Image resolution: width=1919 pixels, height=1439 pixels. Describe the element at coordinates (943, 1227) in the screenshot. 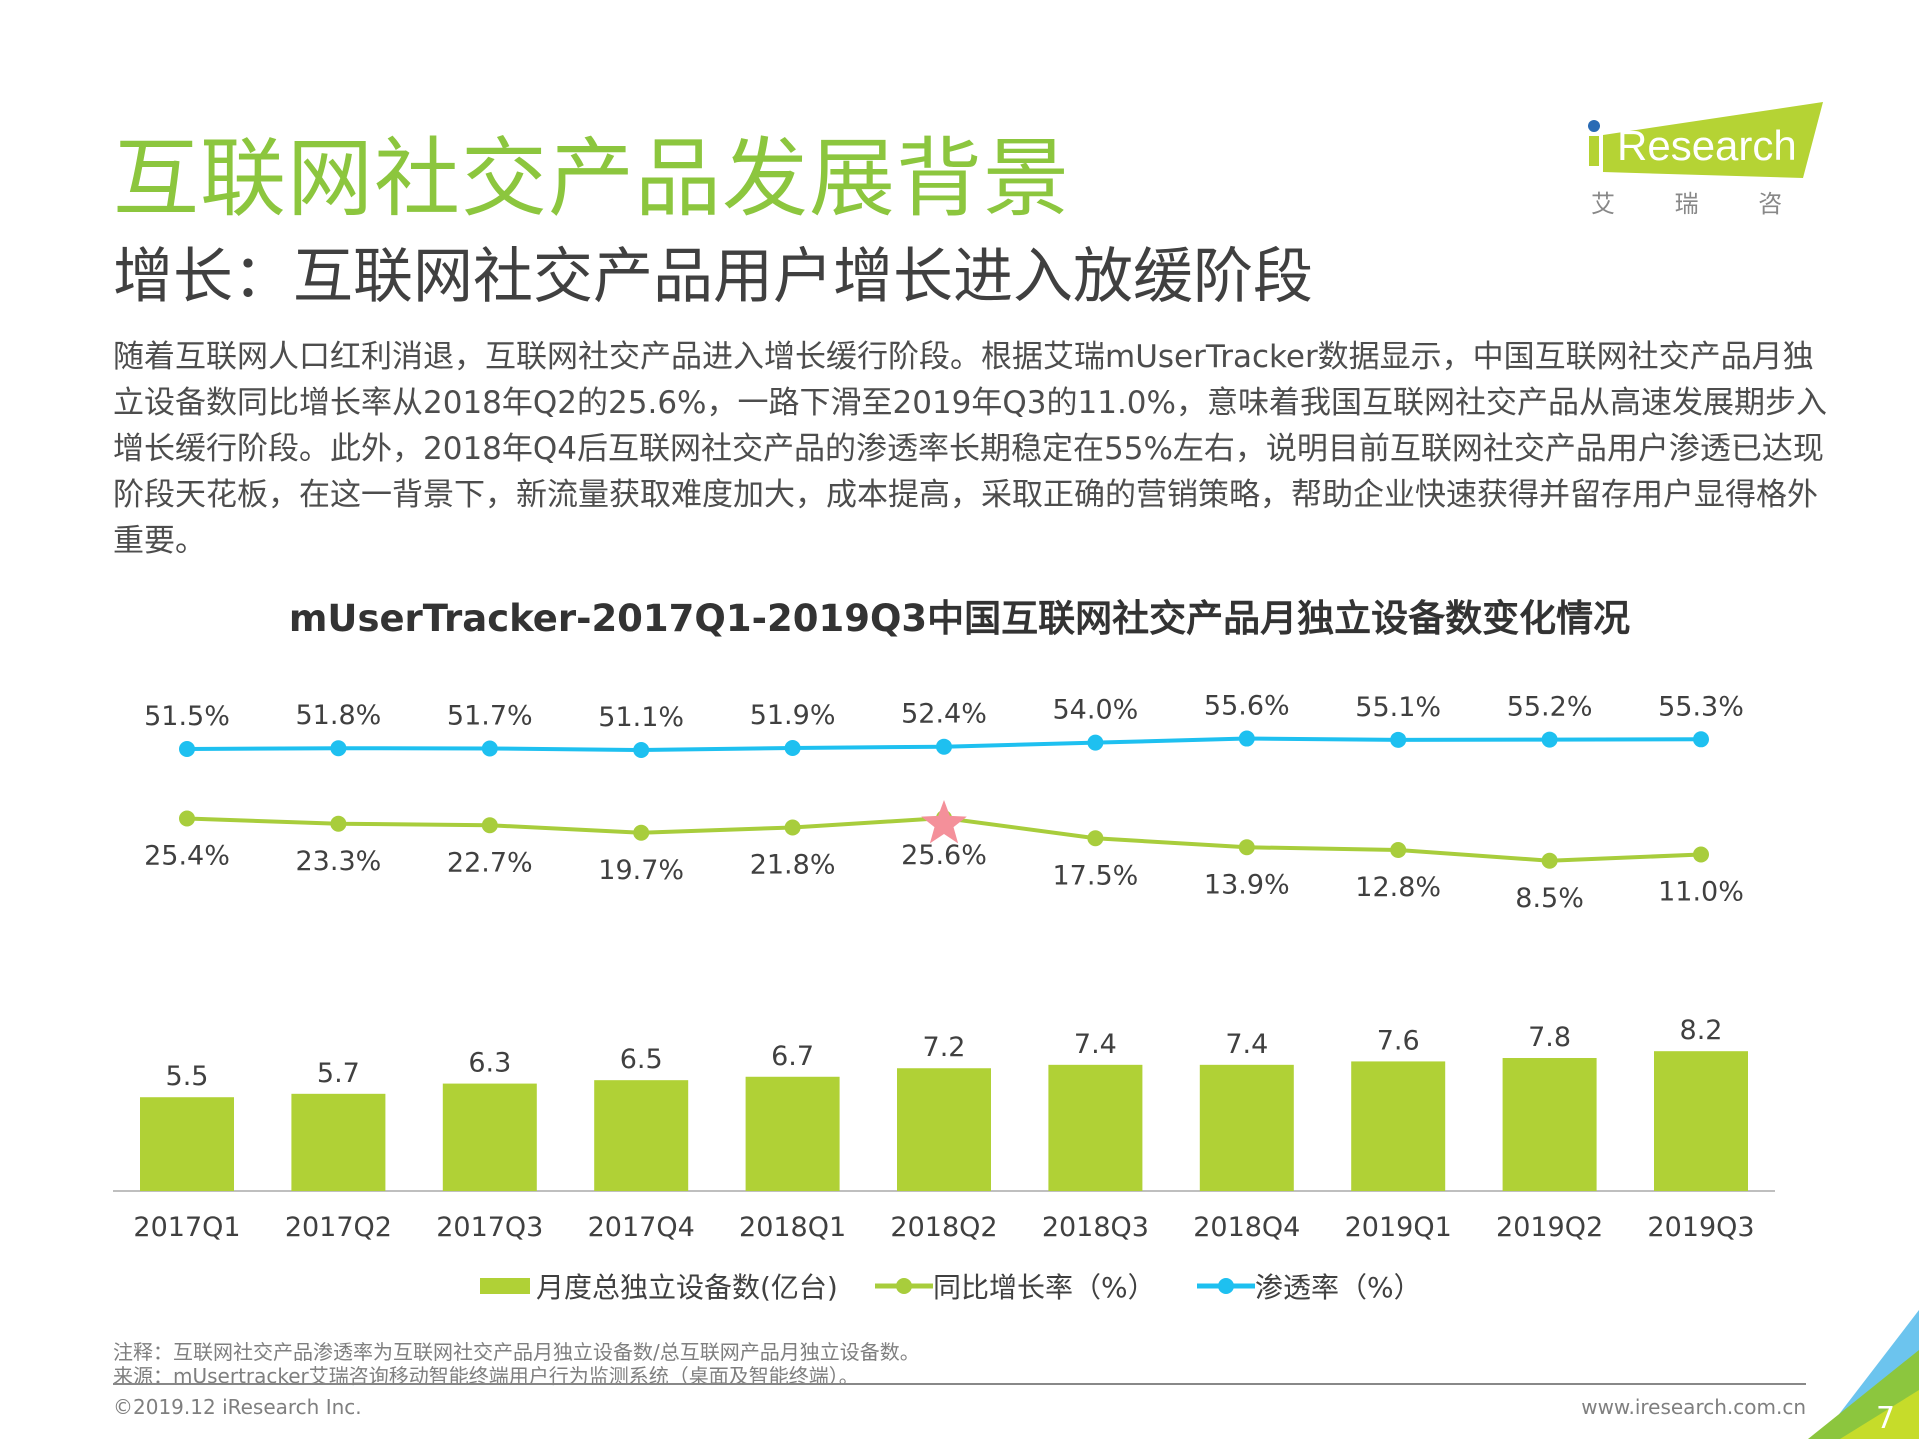

I see `x-tick-label: 2018Q2` at that location.